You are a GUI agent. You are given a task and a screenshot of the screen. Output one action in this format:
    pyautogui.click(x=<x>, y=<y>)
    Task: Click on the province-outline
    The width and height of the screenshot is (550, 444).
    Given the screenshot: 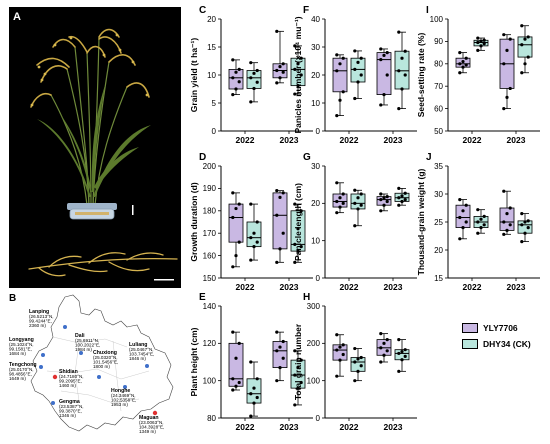 What is the action you would take?
    pyautogui.click(x=102, y=363)
    